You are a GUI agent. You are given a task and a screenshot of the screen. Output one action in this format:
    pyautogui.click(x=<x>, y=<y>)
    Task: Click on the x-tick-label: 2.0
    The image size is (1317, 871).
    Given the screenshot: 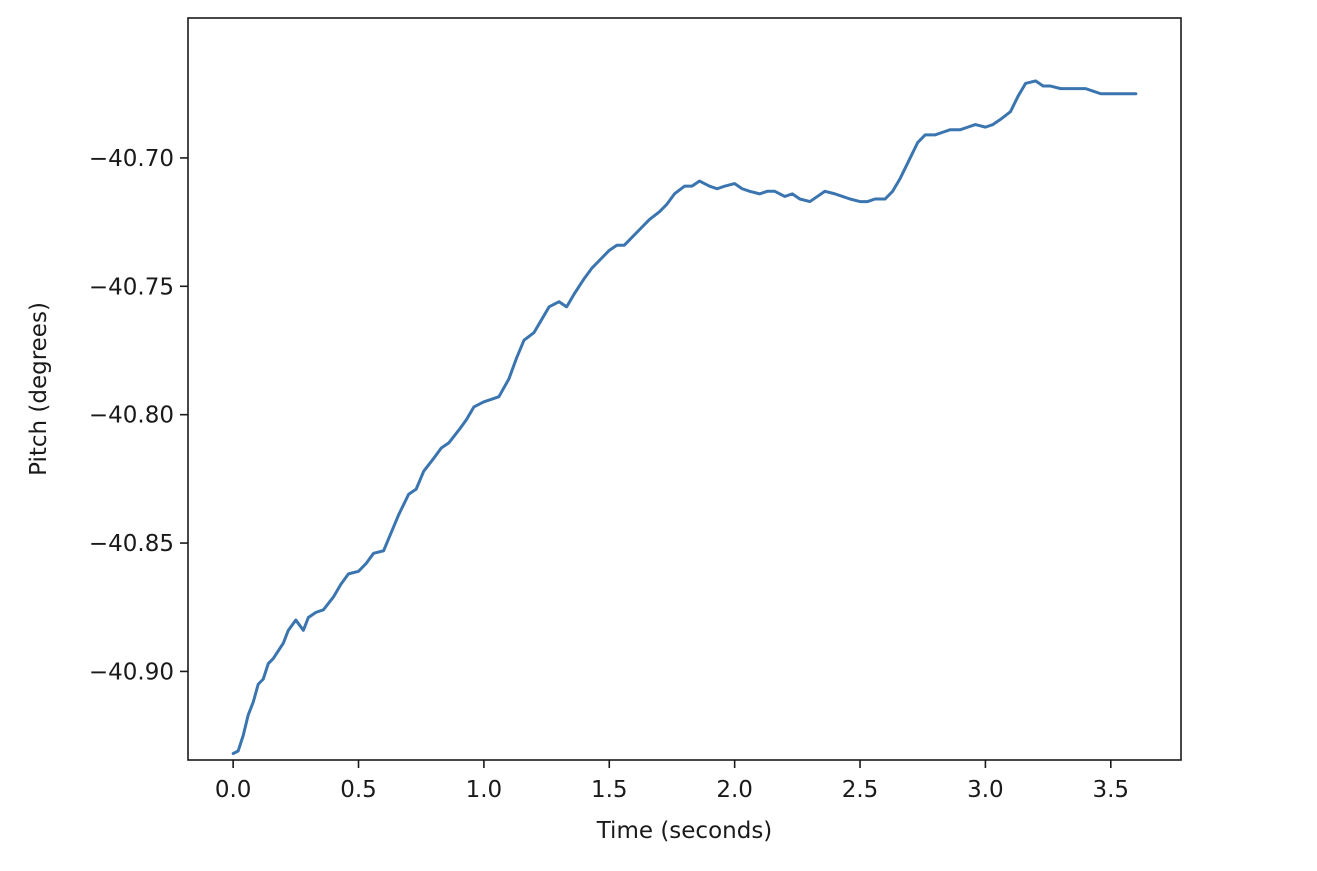 What is the action you would take?
    pyautogui.click(x=734, y=790)
    